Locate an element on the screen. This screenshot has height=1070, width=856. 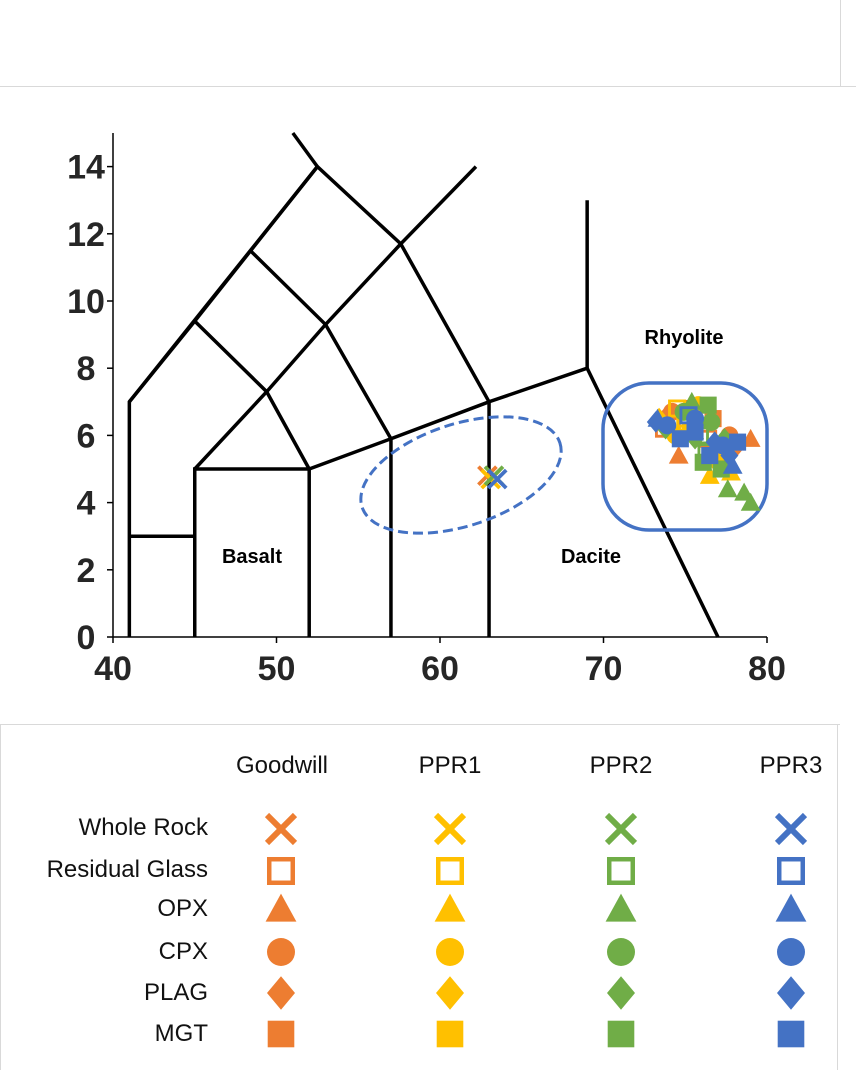
legend-header-ppr3: PPR3 is located at coordinates (791, 765).